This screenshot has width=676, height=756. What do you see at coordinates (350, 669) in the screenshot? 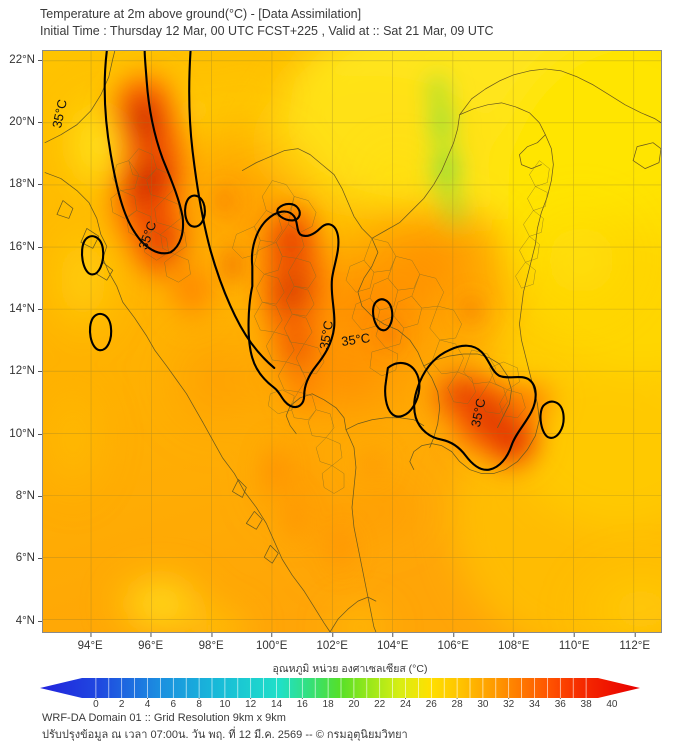
I see `colorbar-title: อุณหภูมิ หน่วย องศาเซลเซียส (°C)` at bounding box center [350, 669].